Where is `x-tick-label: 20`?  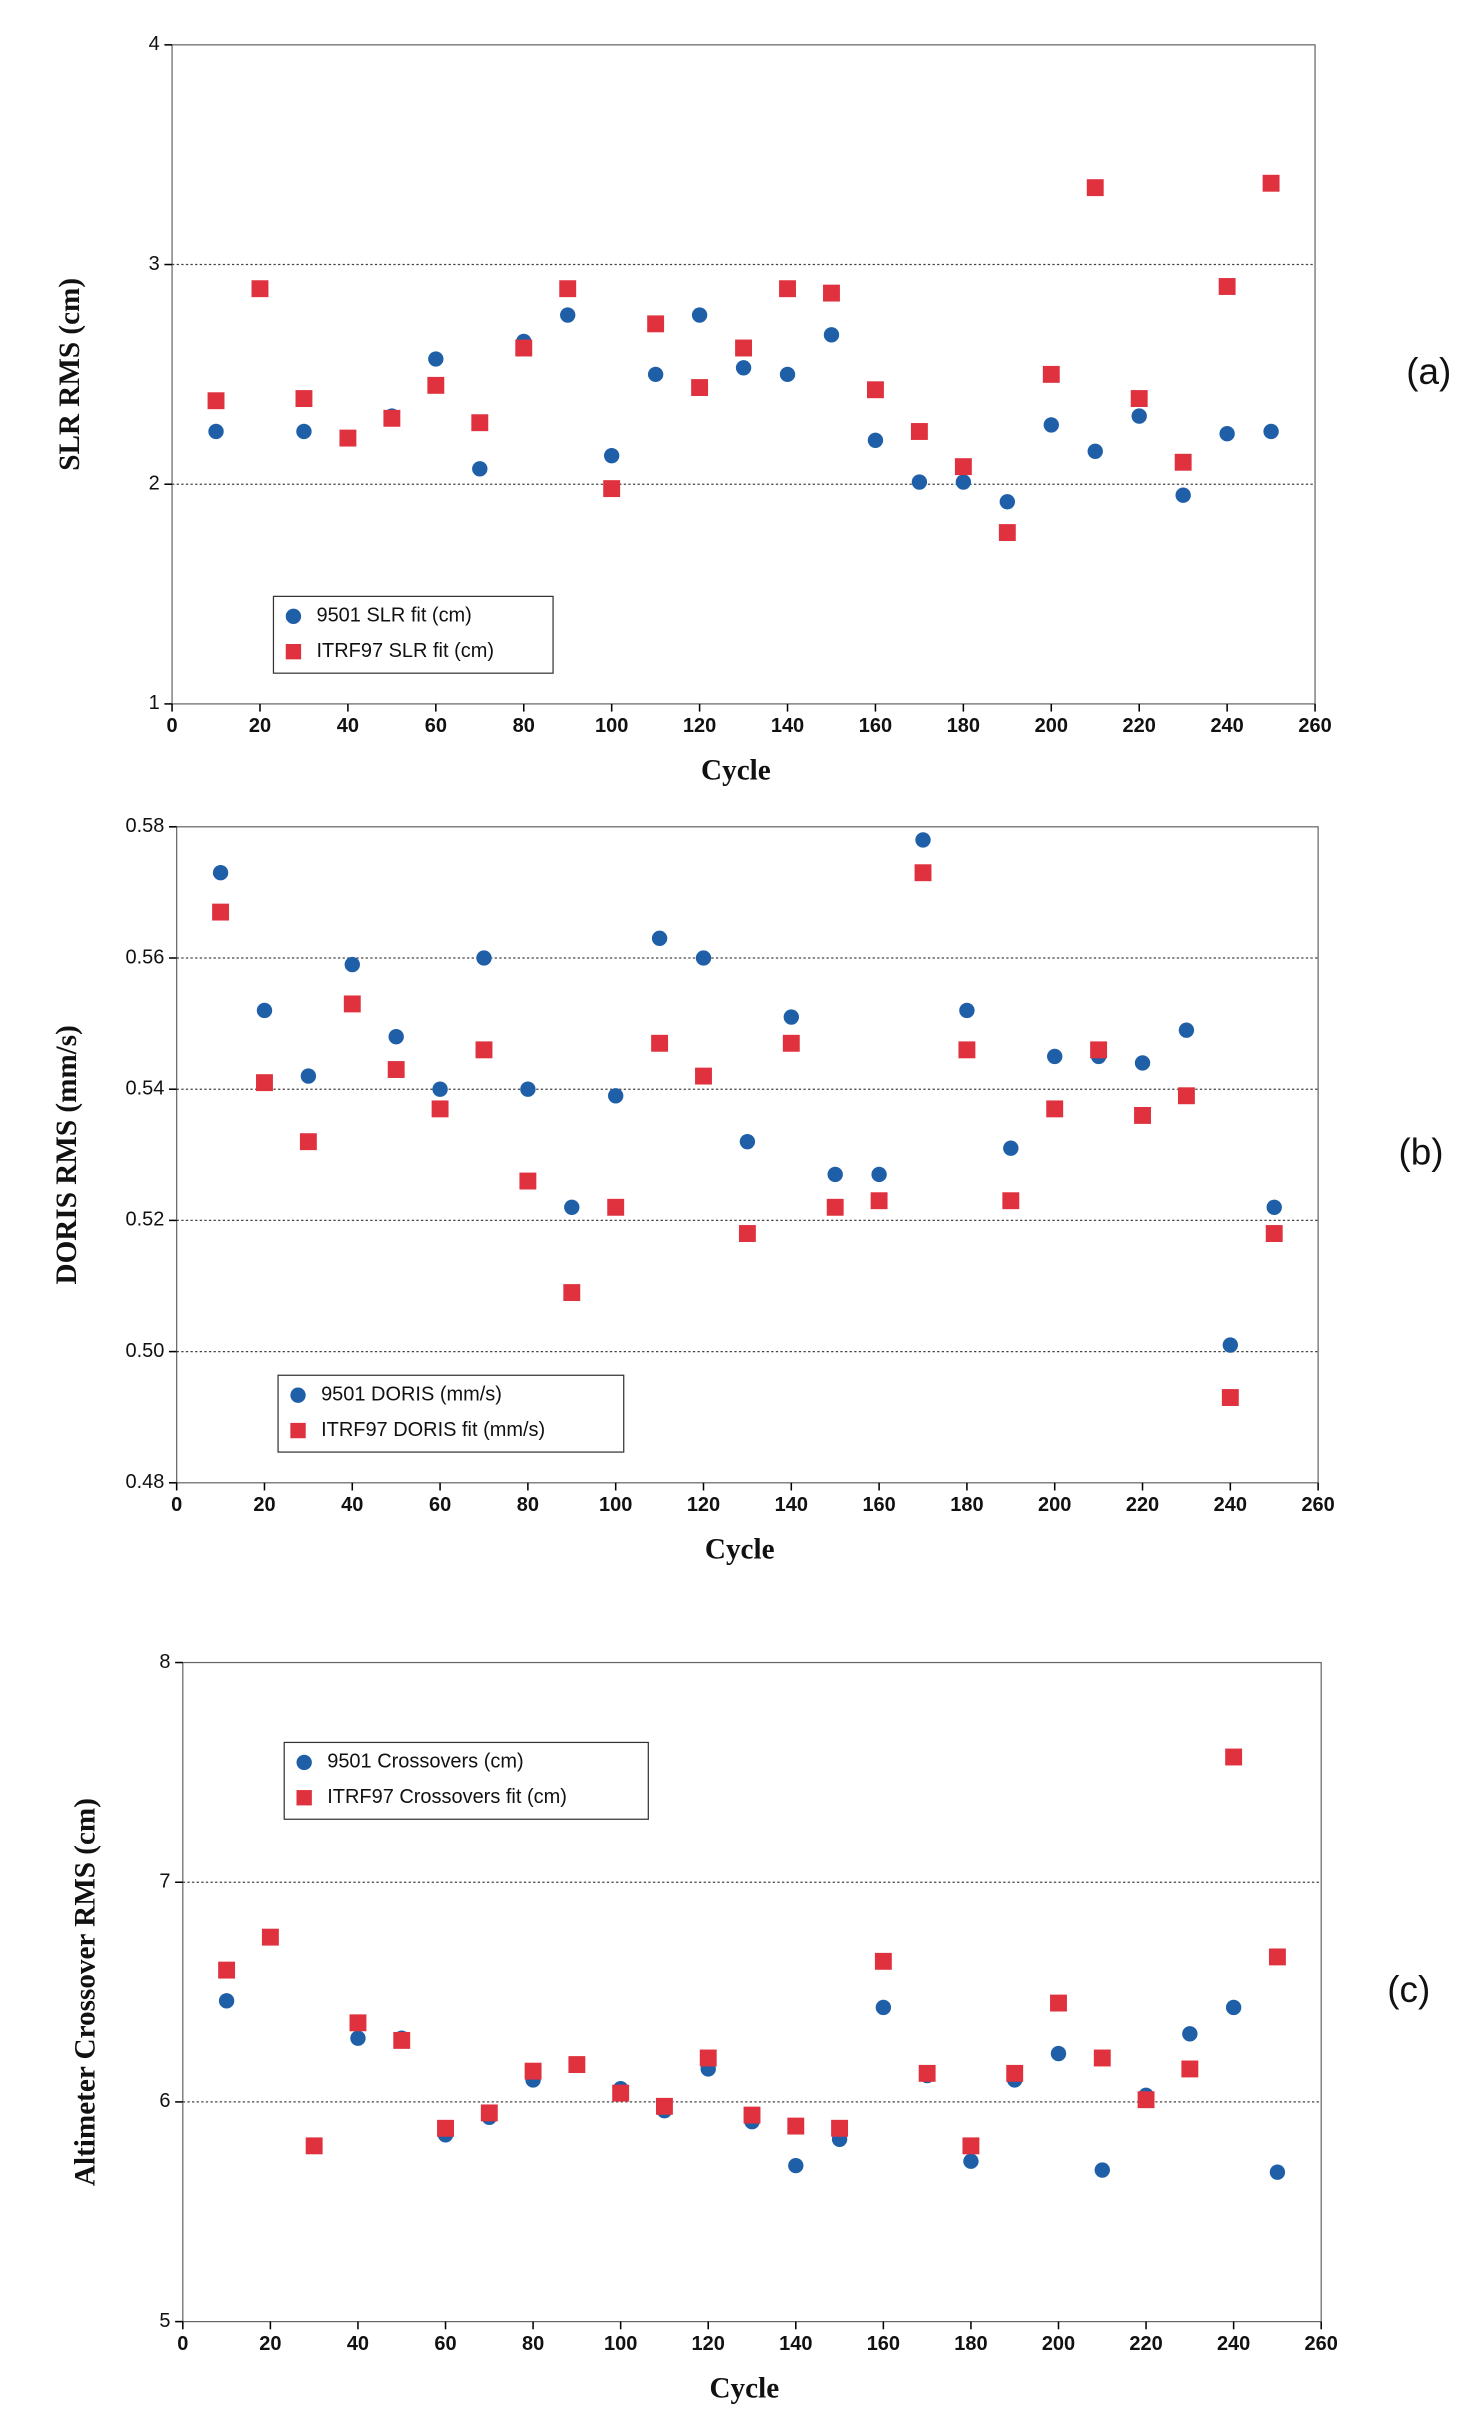 x-tick-label: 20 is located at coordinates (260, 726).